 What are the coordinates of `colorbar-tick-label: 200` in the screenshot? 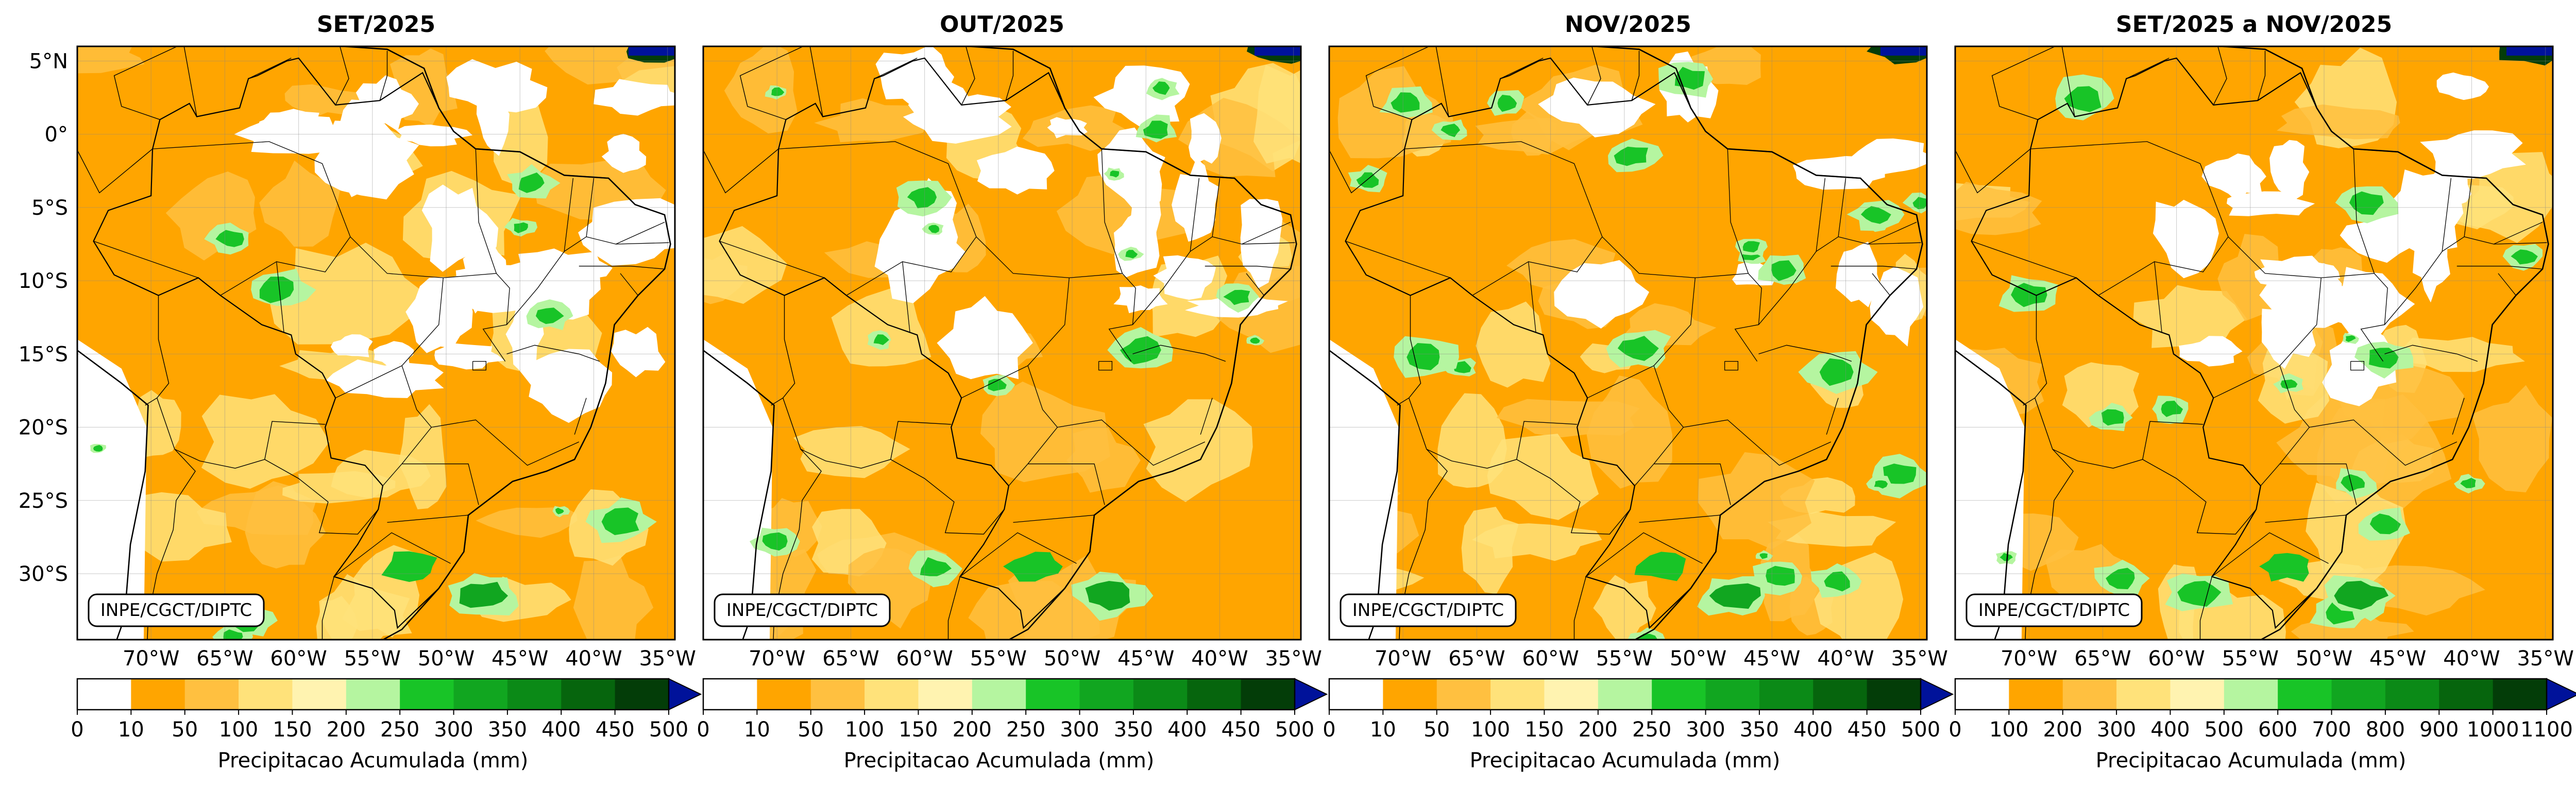 It's located at (2062, 730).